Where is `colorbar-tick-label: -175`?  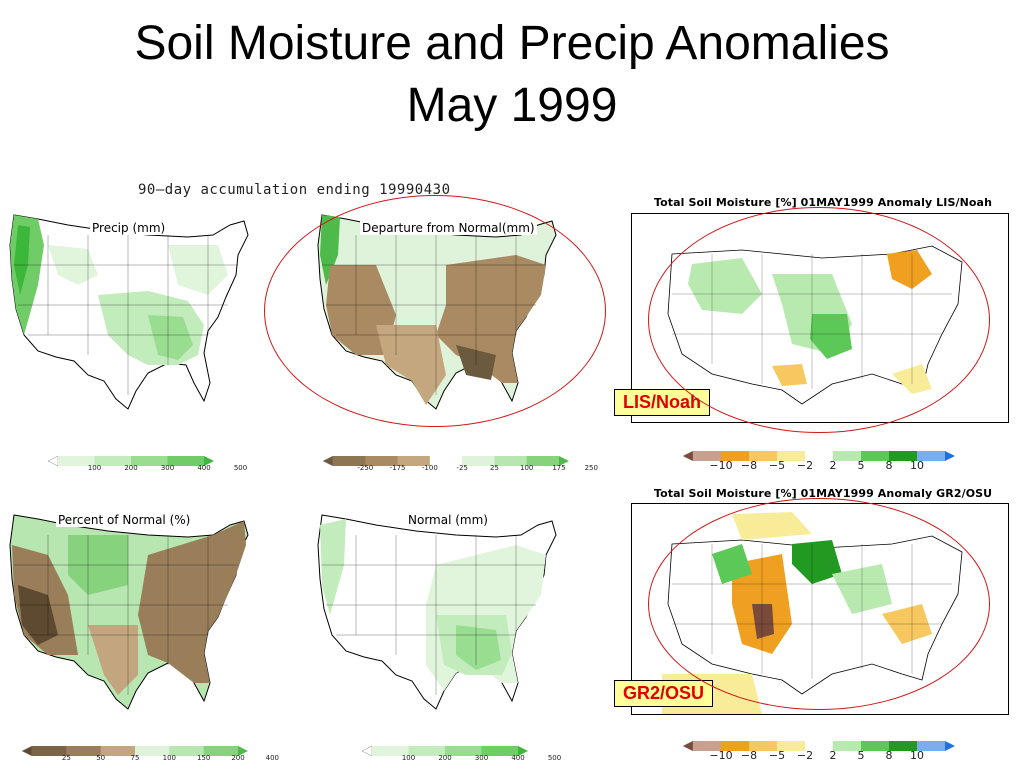
colorbar-tick-label: -175 is located at coordinates (397, 468).